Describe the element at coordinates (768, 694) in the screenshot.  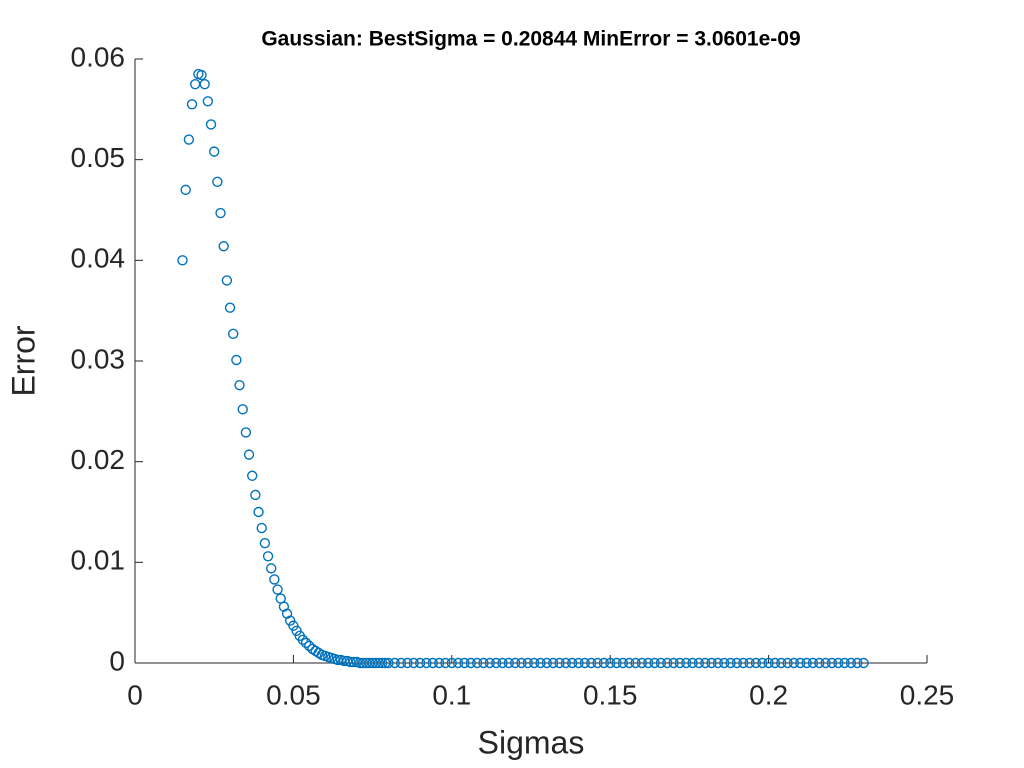
I see `x-tick-label: 0.2` at that location.